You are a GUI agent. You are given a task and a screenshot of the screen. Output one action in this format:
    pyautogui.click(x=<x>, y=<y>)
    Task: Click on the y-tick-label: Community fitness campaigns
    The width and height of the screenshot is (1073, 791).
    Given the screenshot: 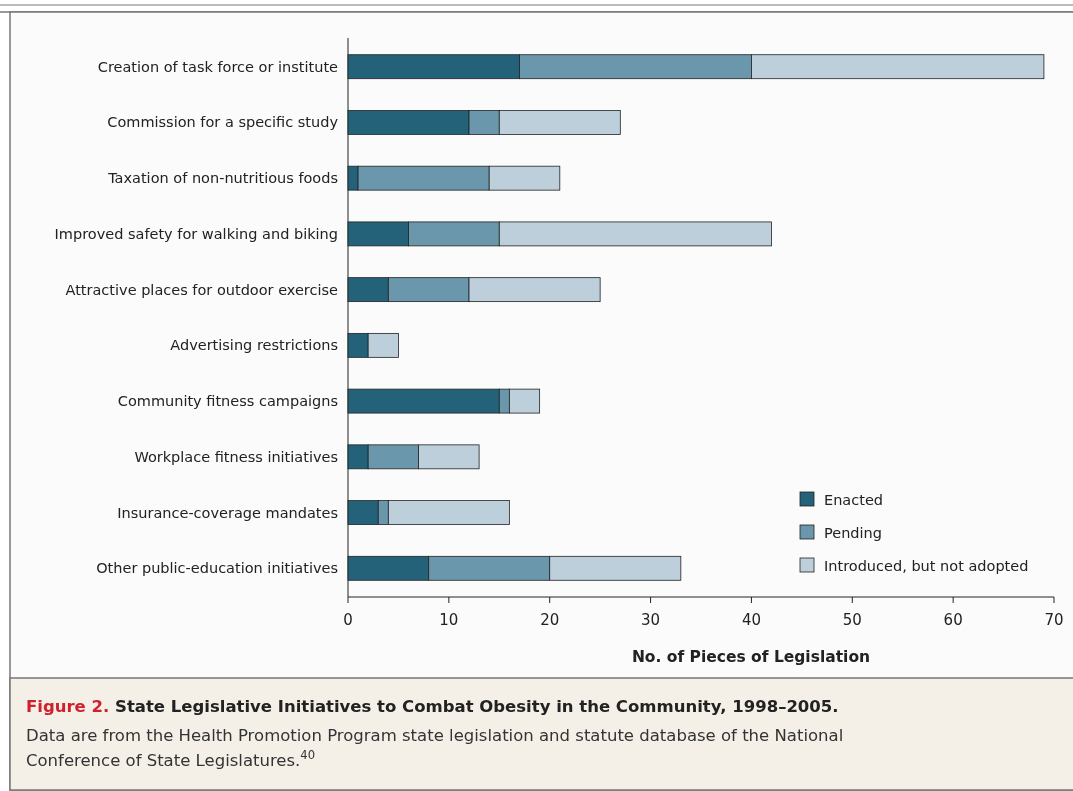 What is the action you would take?
    pyautogui.click(x=227, y=401)
    